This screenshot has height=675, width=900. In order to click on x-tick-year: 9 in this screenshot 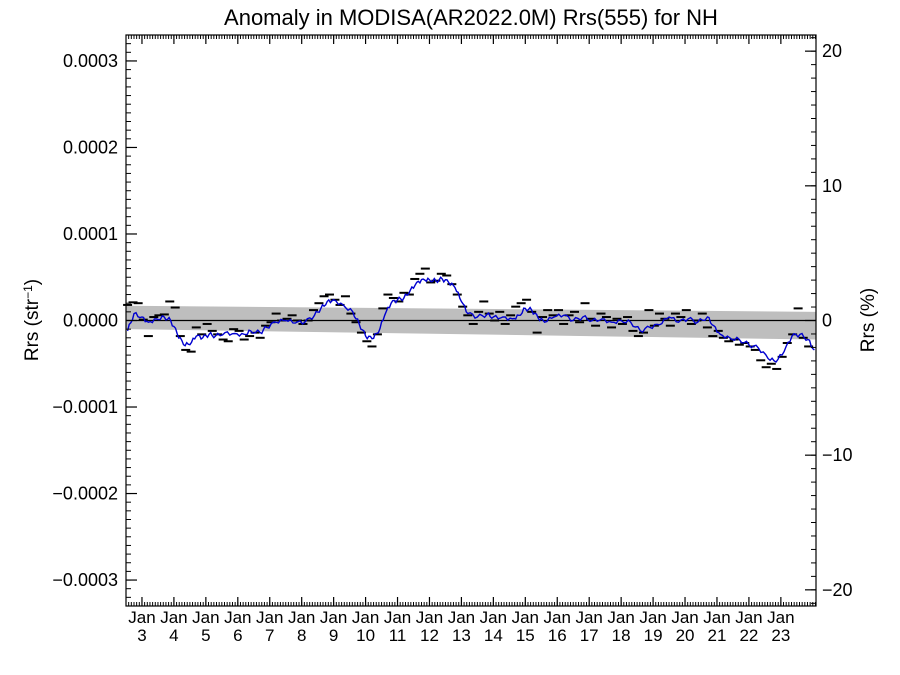, I will do `click(333, 635)`.